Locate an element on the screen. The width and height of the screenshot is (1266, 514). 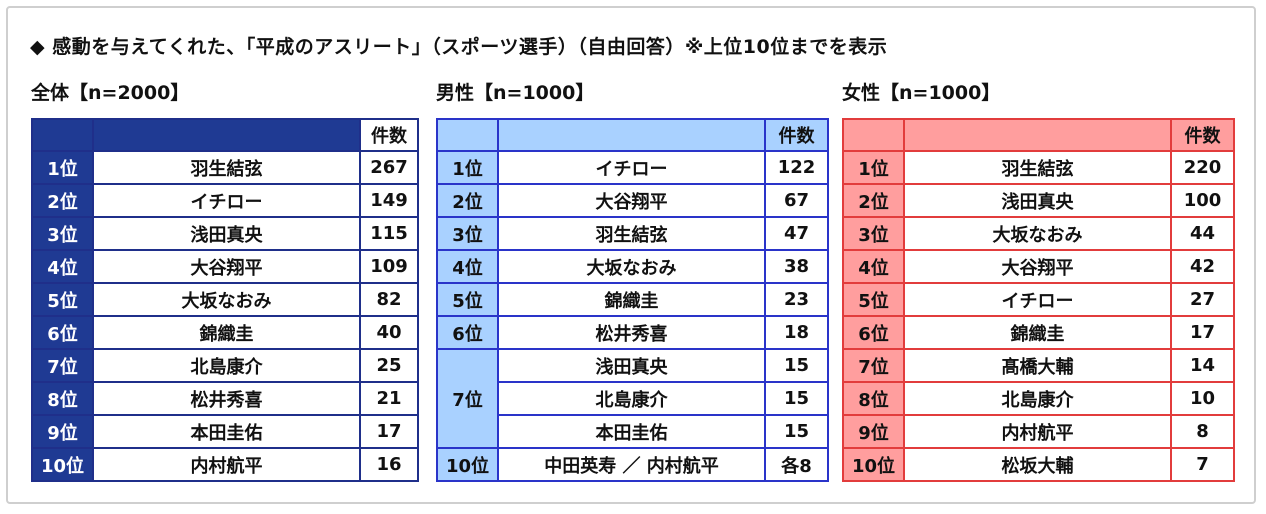
count-cell: 21 is located at coordinates (389, 398).